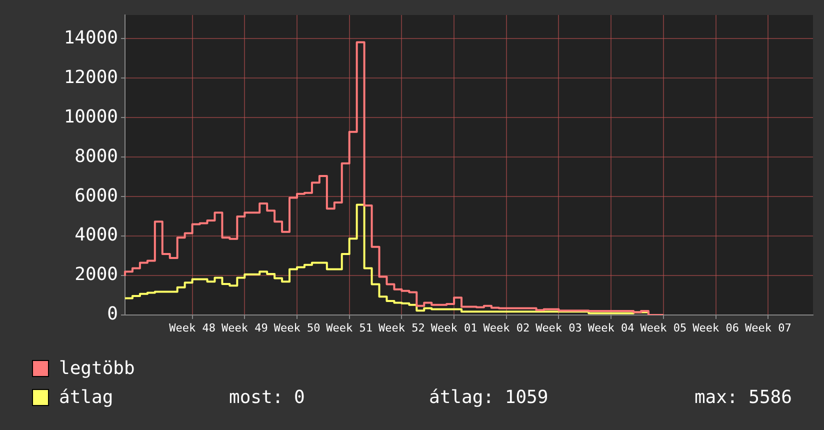  Describe the element at coordinates (559, 327) in the screenshot. I see `x-tick-label: Week 03` at that location.